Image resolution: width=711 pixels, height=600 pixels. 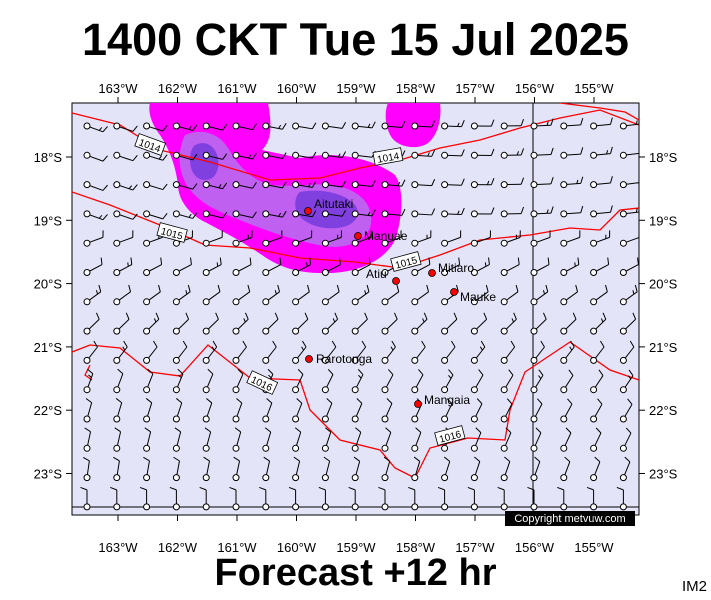 What do you see at coordinates (204, 161) in the screenshot?
I see `rain-heavy` at bounding box center [204, 161].